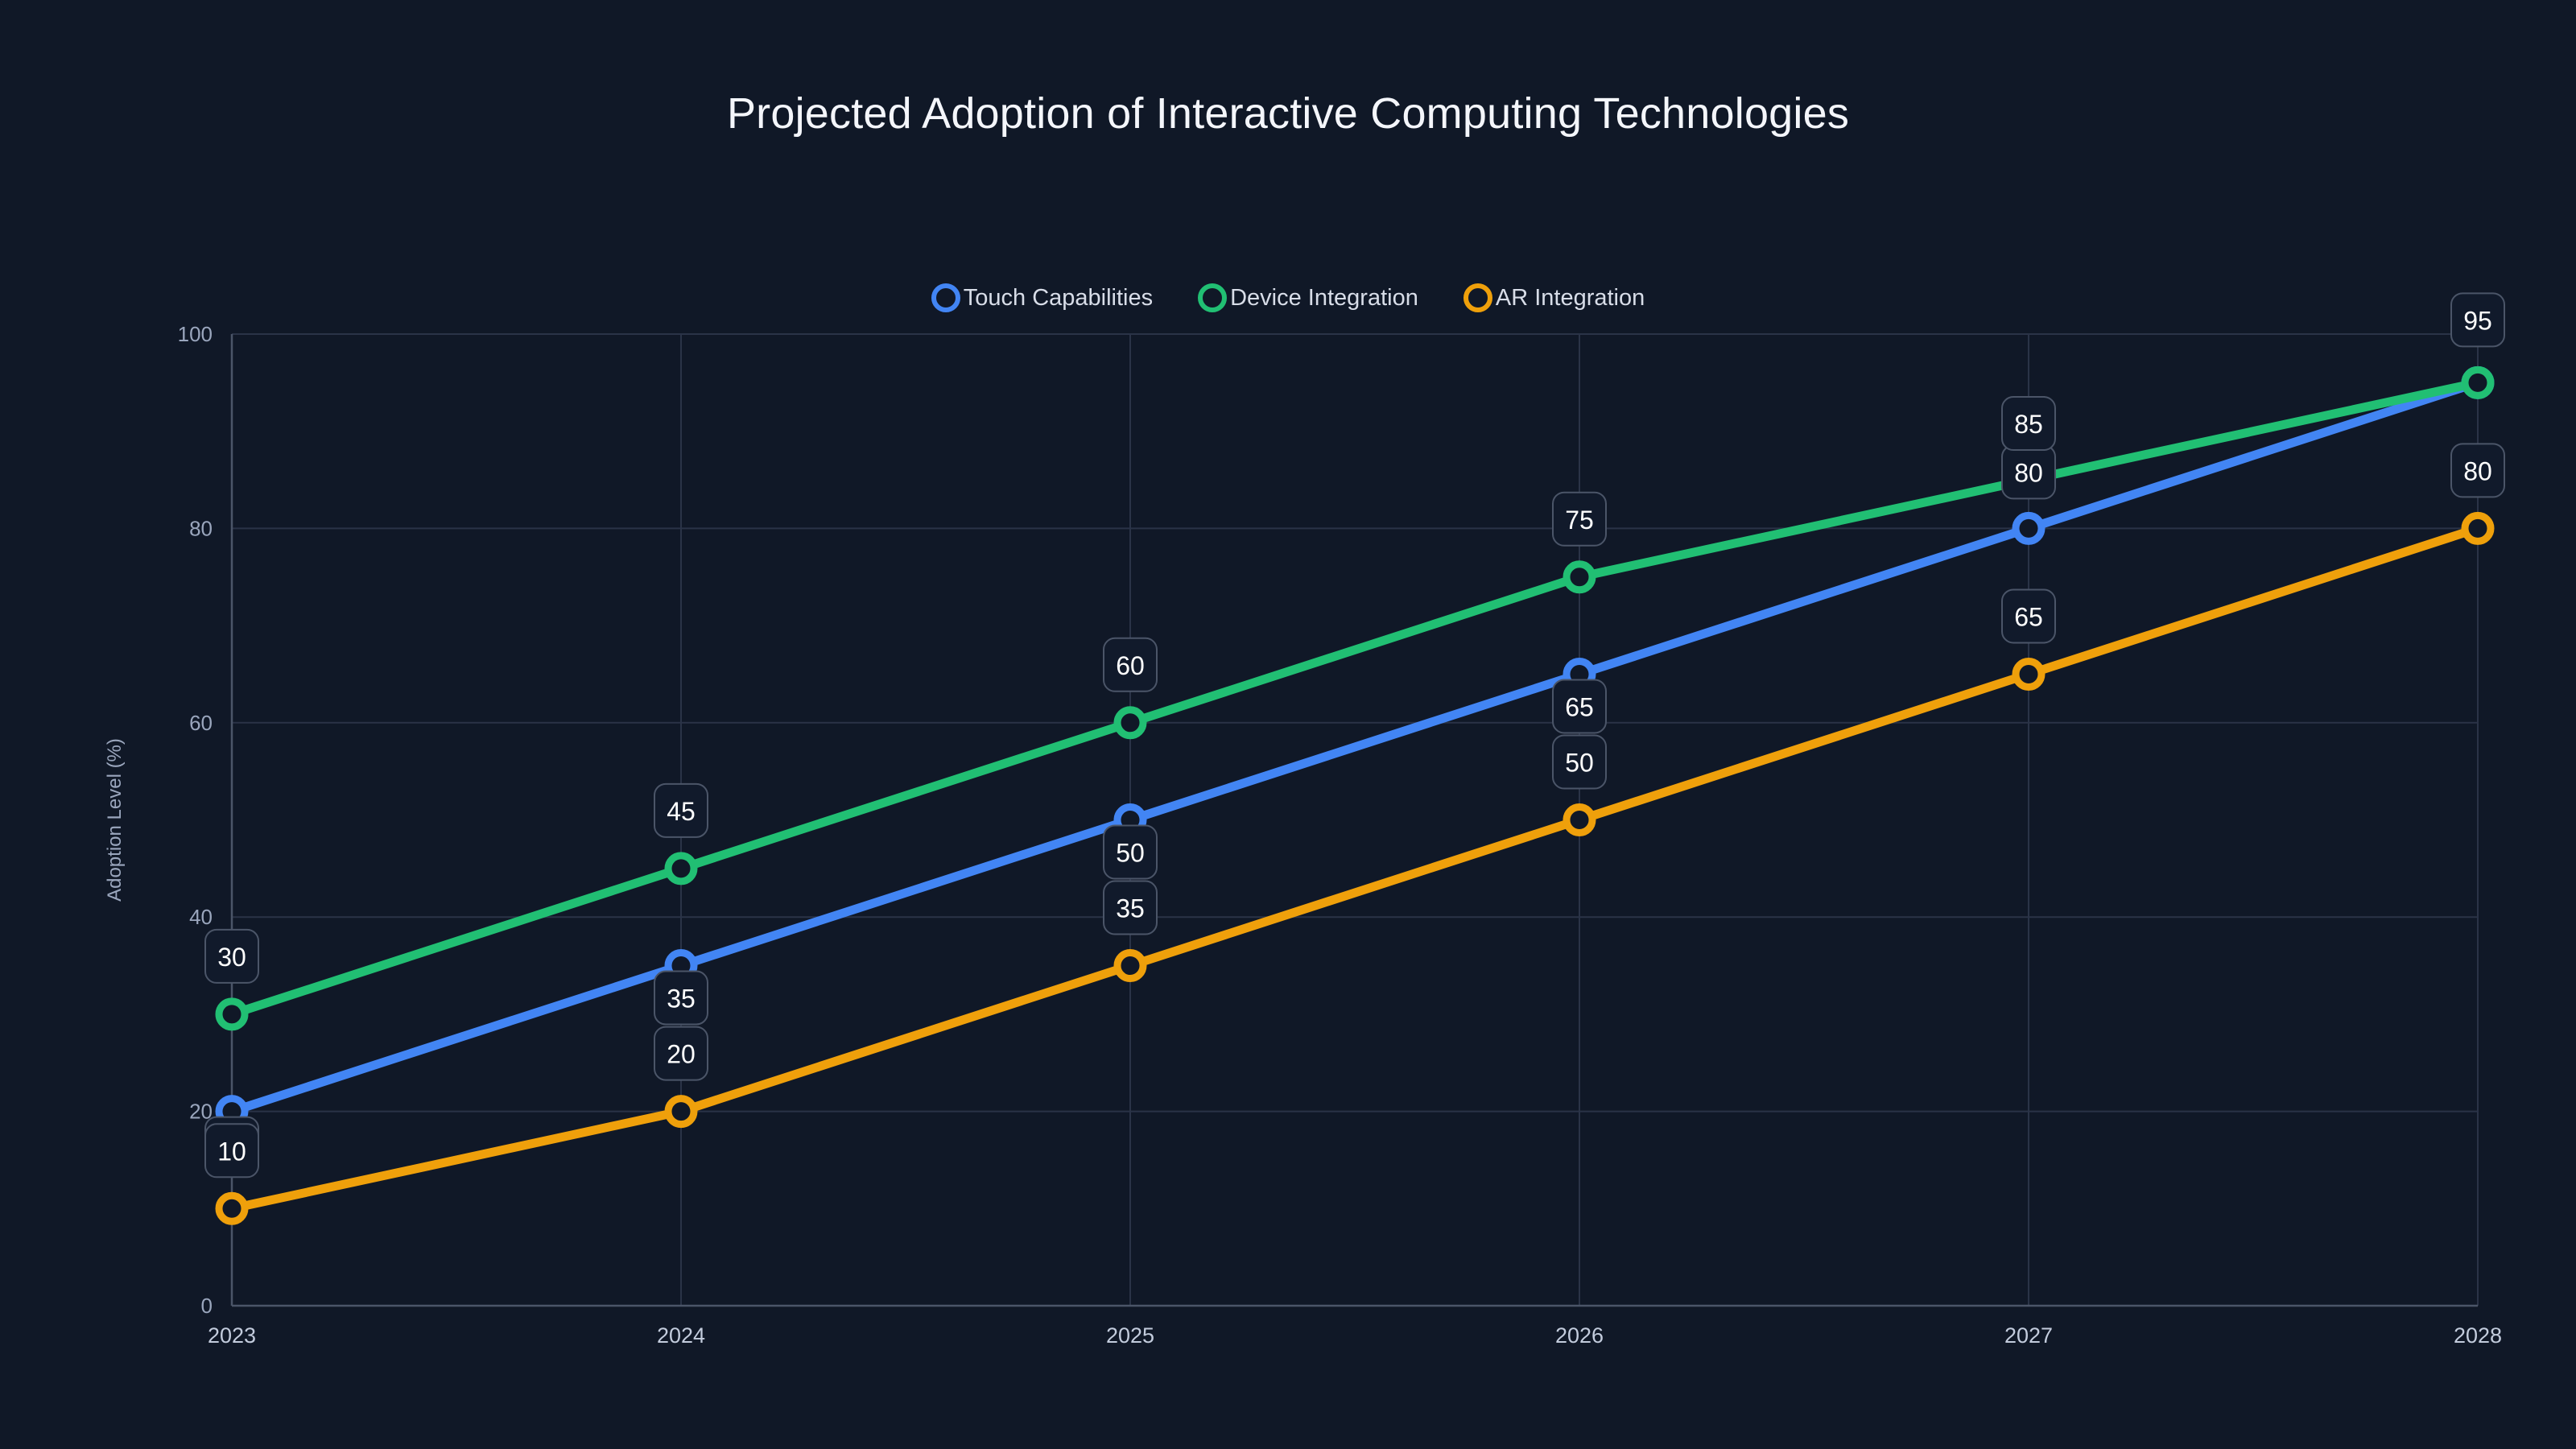 Image resolution: width=2576 pixels, height=1449 pixels. What do you see at coordinates (201, 528) in the screenshot?
I see `y-axis-tick-label: 80` at bounding box center [201, 528].